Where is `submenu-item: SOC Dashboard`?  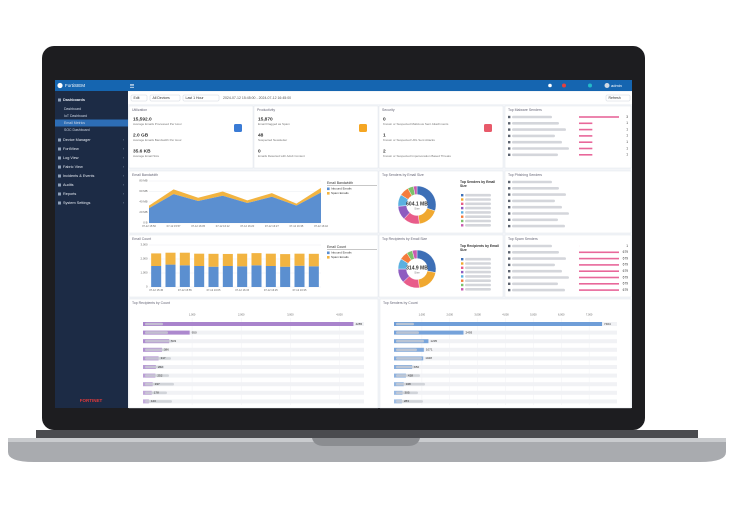
submenu-item: SOC Dashboard is located at coordinates (77, 130).